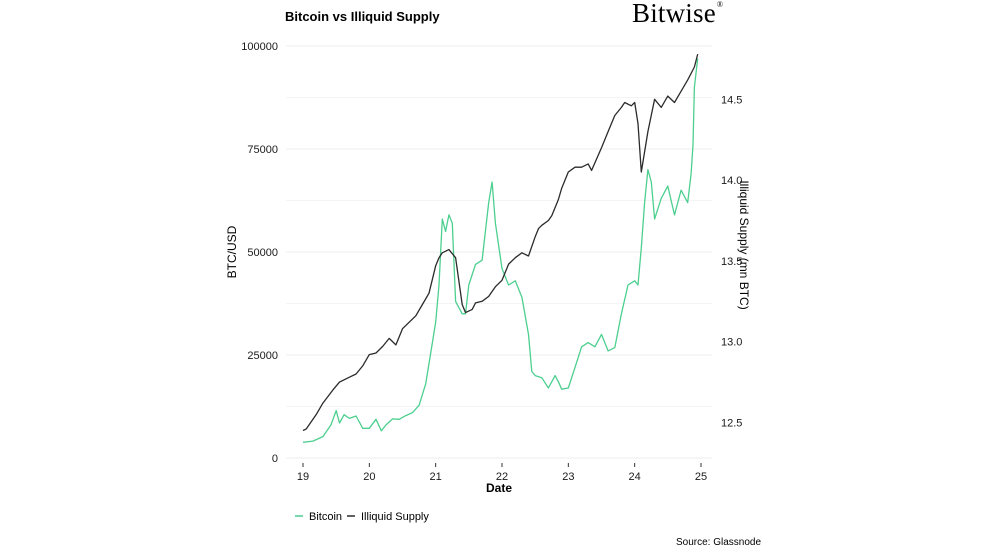  What do you see at coordinates (720, 4) in the screenshot?
I see `brand-registered-mark: ®` at bounding box center [720, 4].